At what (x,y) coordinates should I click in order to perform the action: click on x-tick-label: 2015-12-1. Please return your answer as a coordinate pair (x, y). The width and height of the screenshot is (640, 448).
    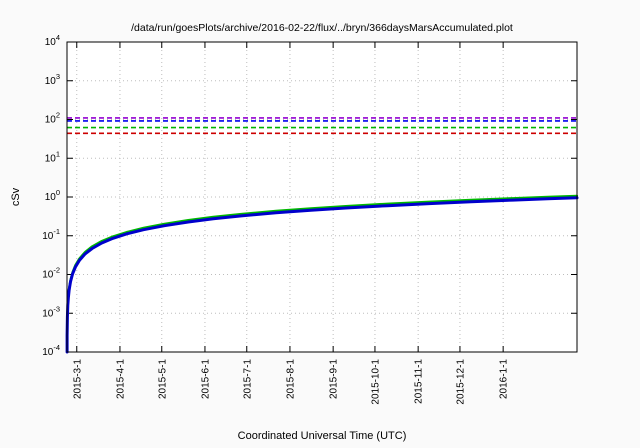
    Looking at the image, I should click on (460, 382).